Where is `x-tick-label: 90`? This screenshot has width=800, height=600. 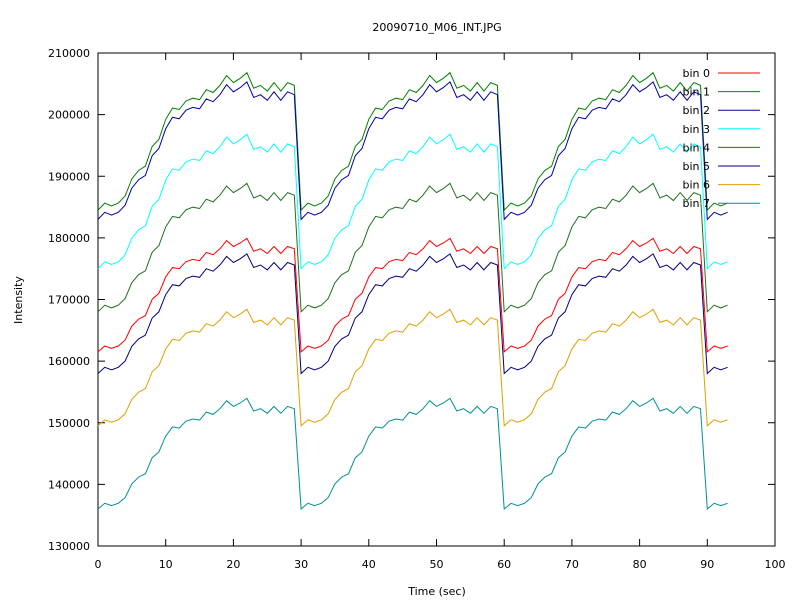 x-tick-label: 90 is located at coordinates (707, 564).